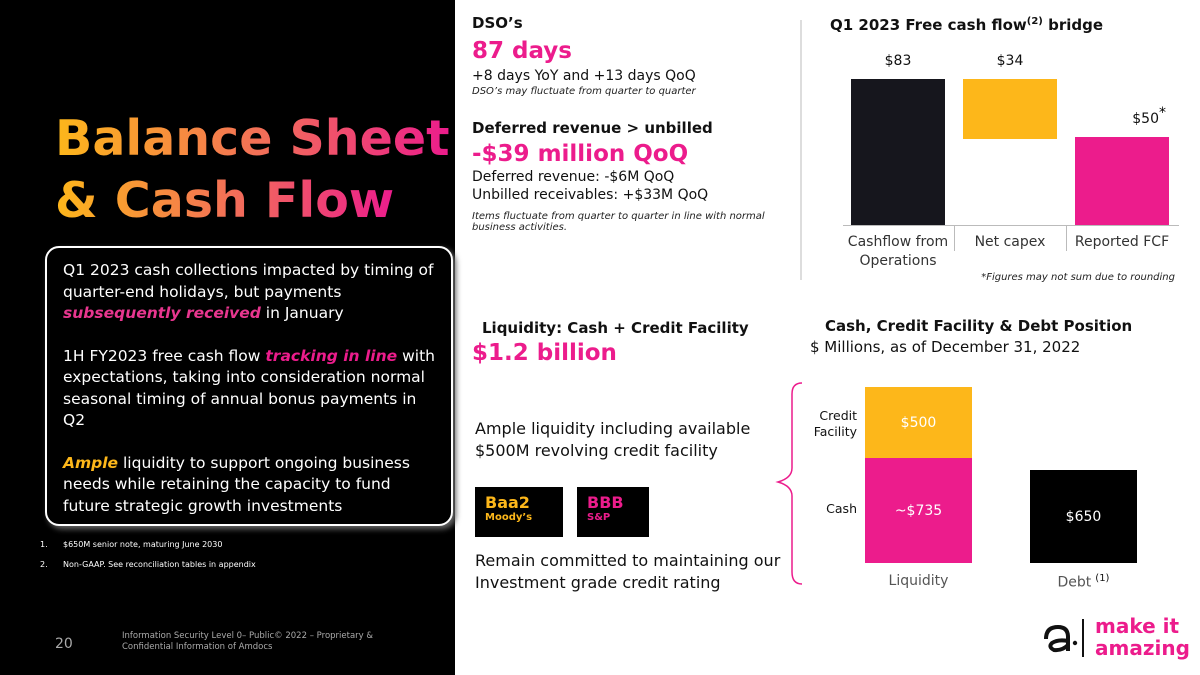 This screenshot has height=675, width=1200. I want to click on text-run: in January, so click(302, 313).